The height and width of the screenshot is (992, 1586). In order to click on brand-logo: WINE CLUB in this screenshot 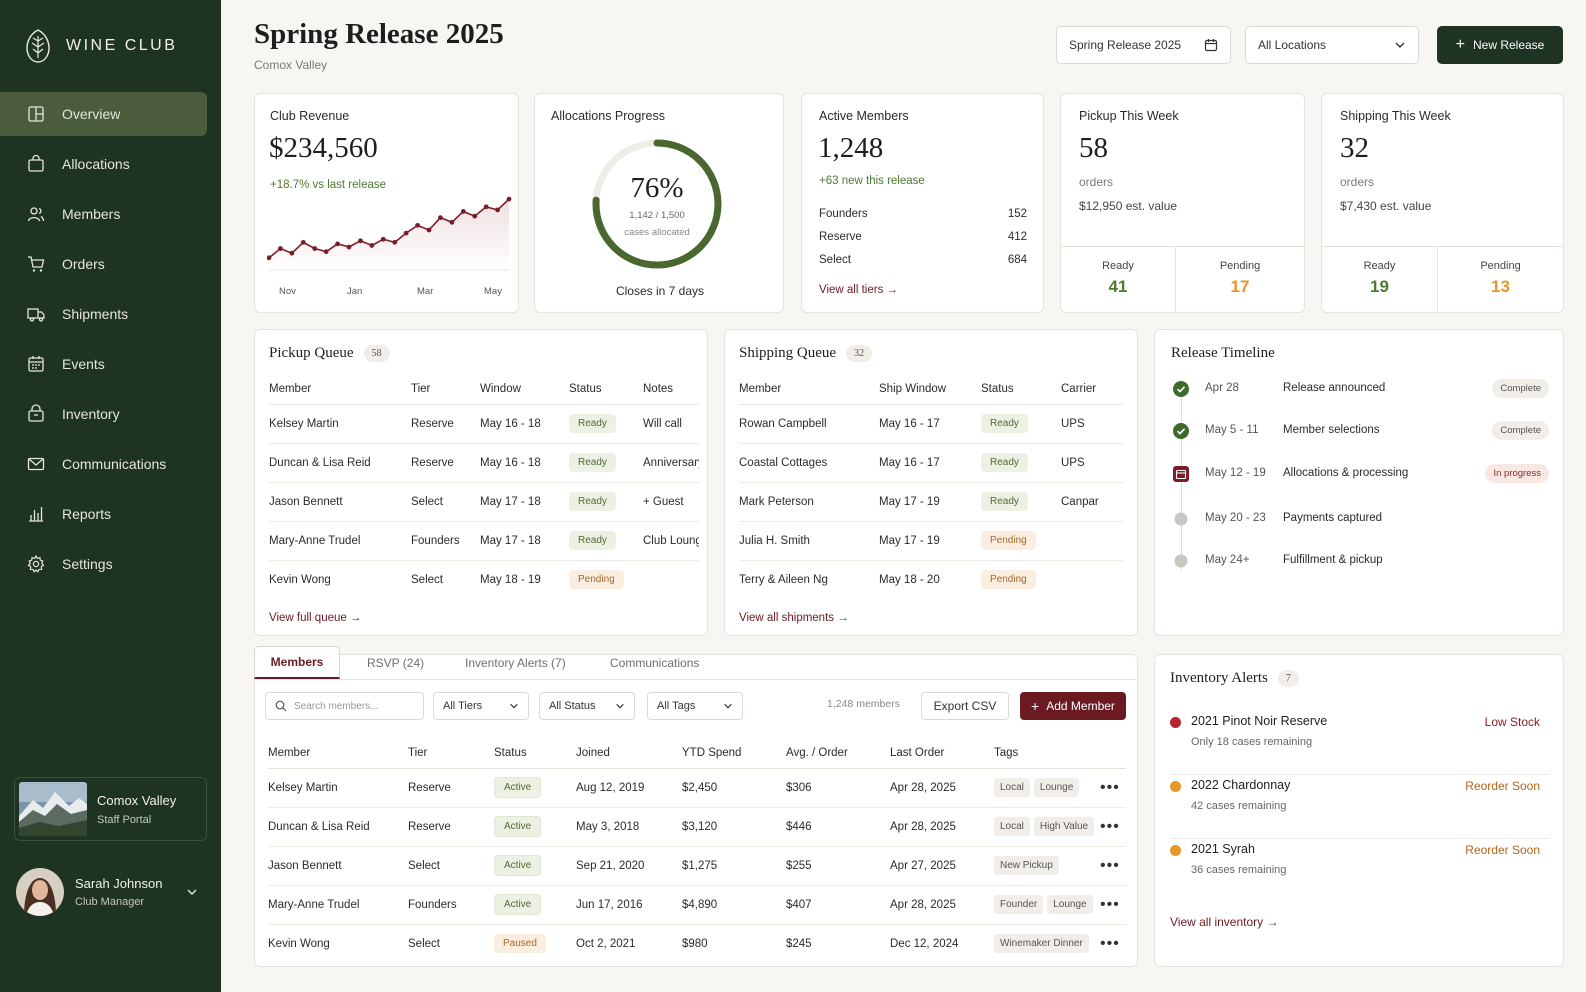, I will do `click(100, 46)`.